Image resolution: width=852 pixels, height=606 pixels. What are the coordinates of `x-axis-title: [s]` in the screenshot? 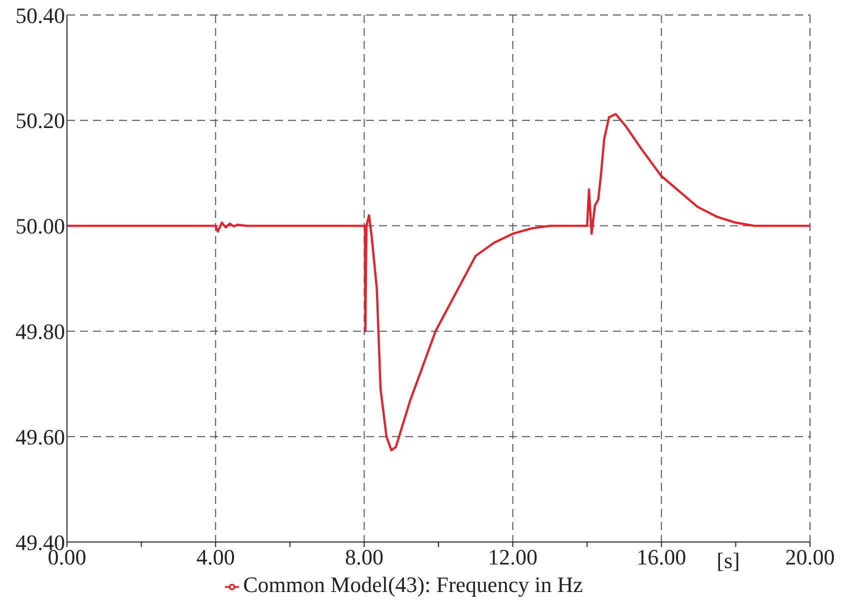 It's located at (728, 560).